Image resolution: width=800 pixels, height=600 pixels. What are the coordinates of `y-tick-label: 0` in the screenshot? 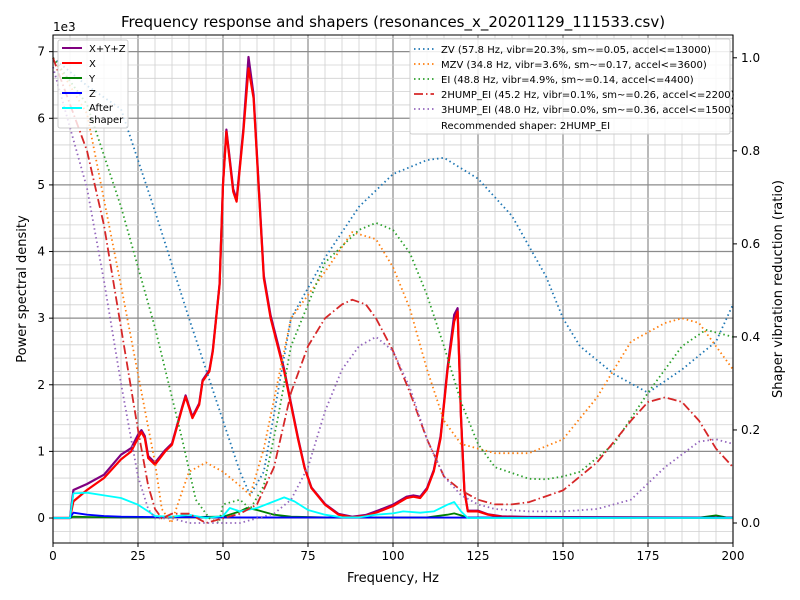 It's located at (41, 518).